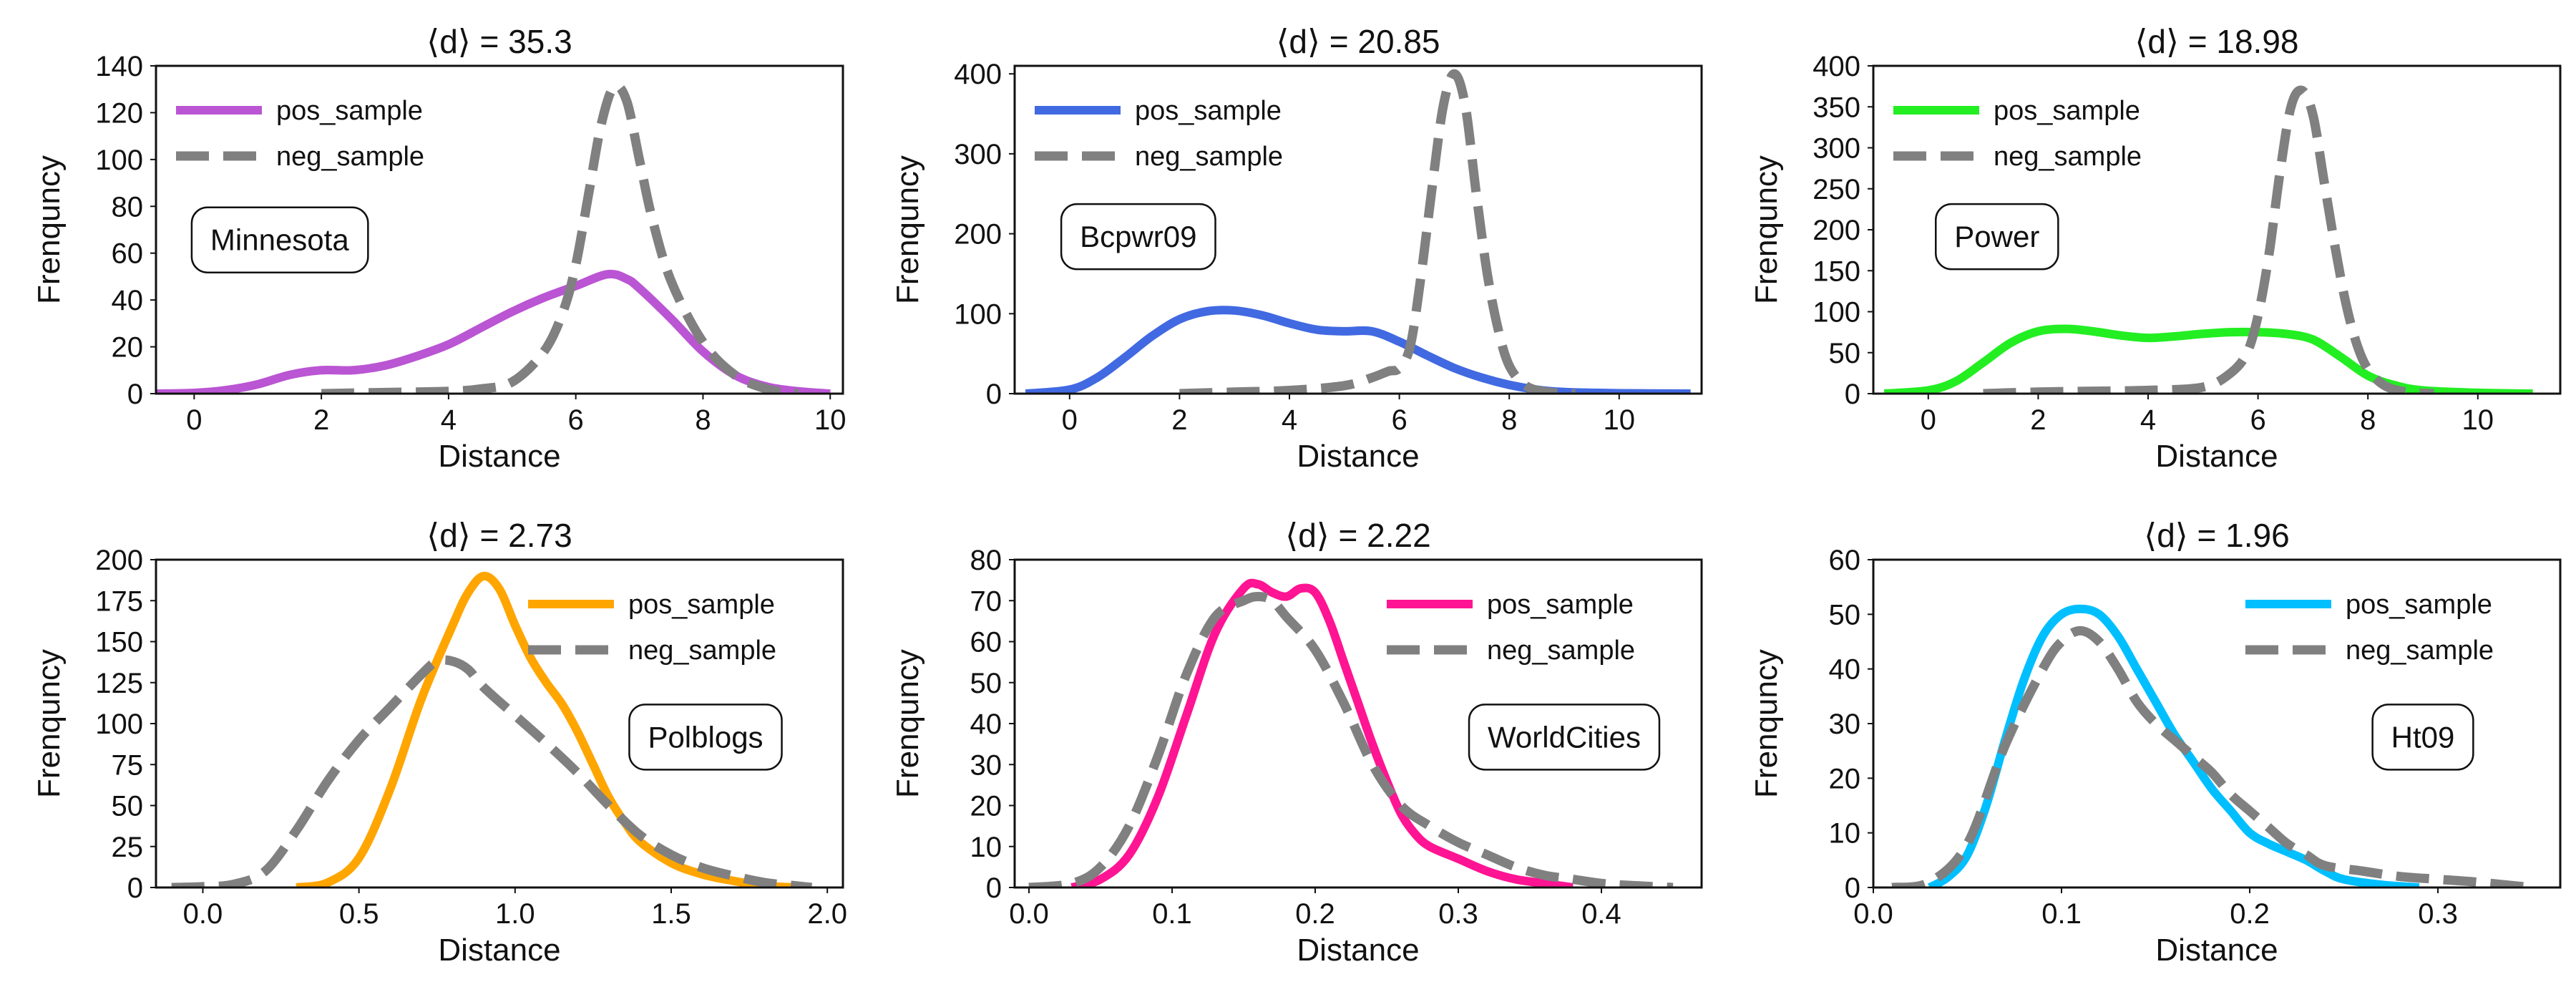  Describe the element at coordinates (1138, 237) in the screenshot. I see `dataset-label: Bcpwr09` at that location.